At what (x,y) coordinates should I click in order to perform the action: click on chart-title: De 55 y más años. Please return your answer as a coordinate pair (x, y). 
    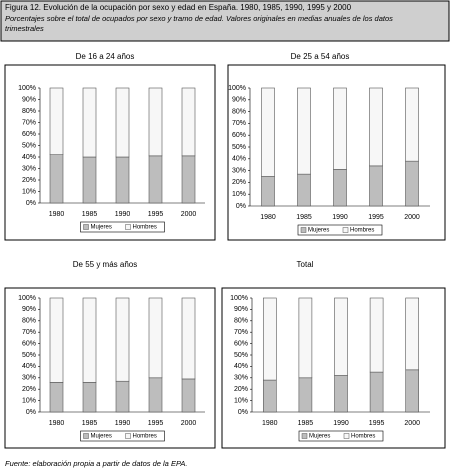
    Looking at the image, I should click on (105, 264).